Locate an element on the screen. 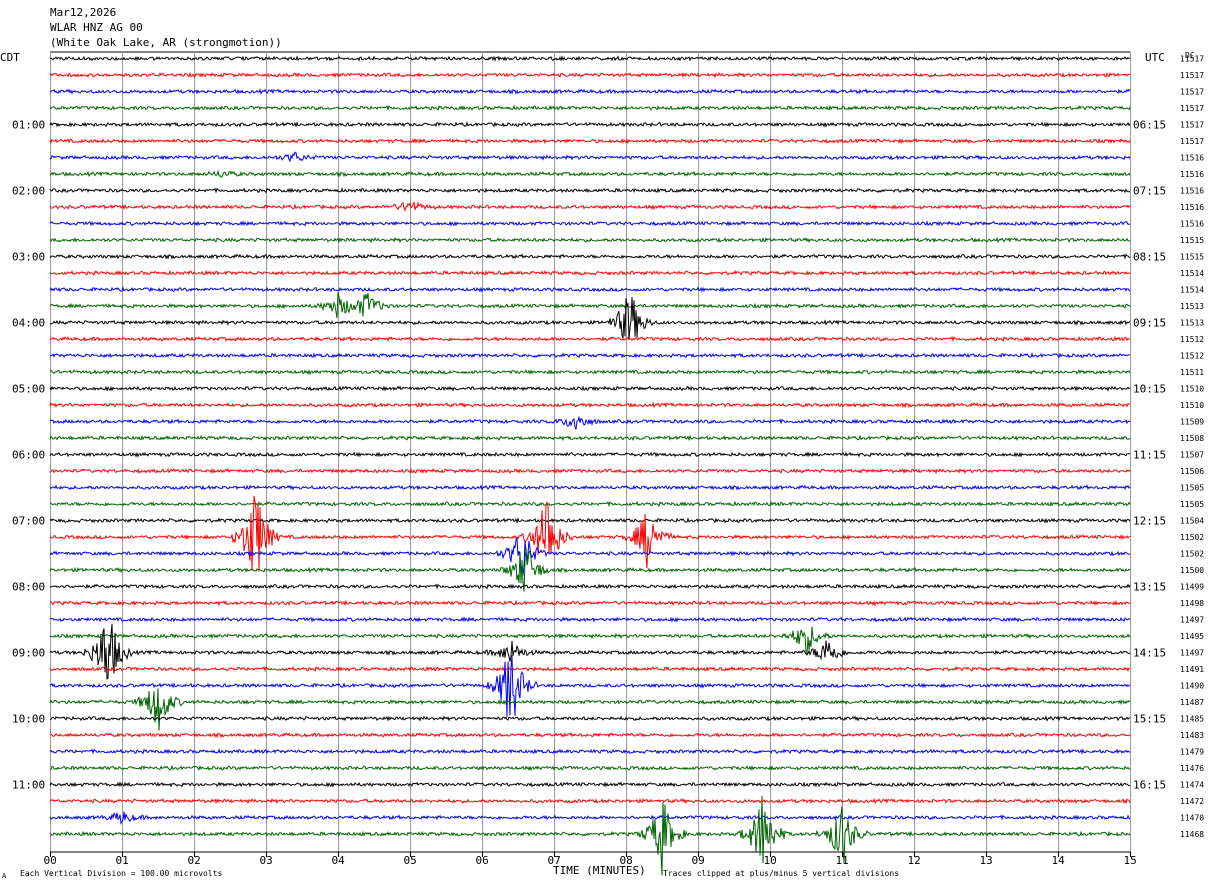 Image resolution: width=1210 pixels, height=886 pixels. right-timezone-label: UTC is located at coordinates (1155, 57).